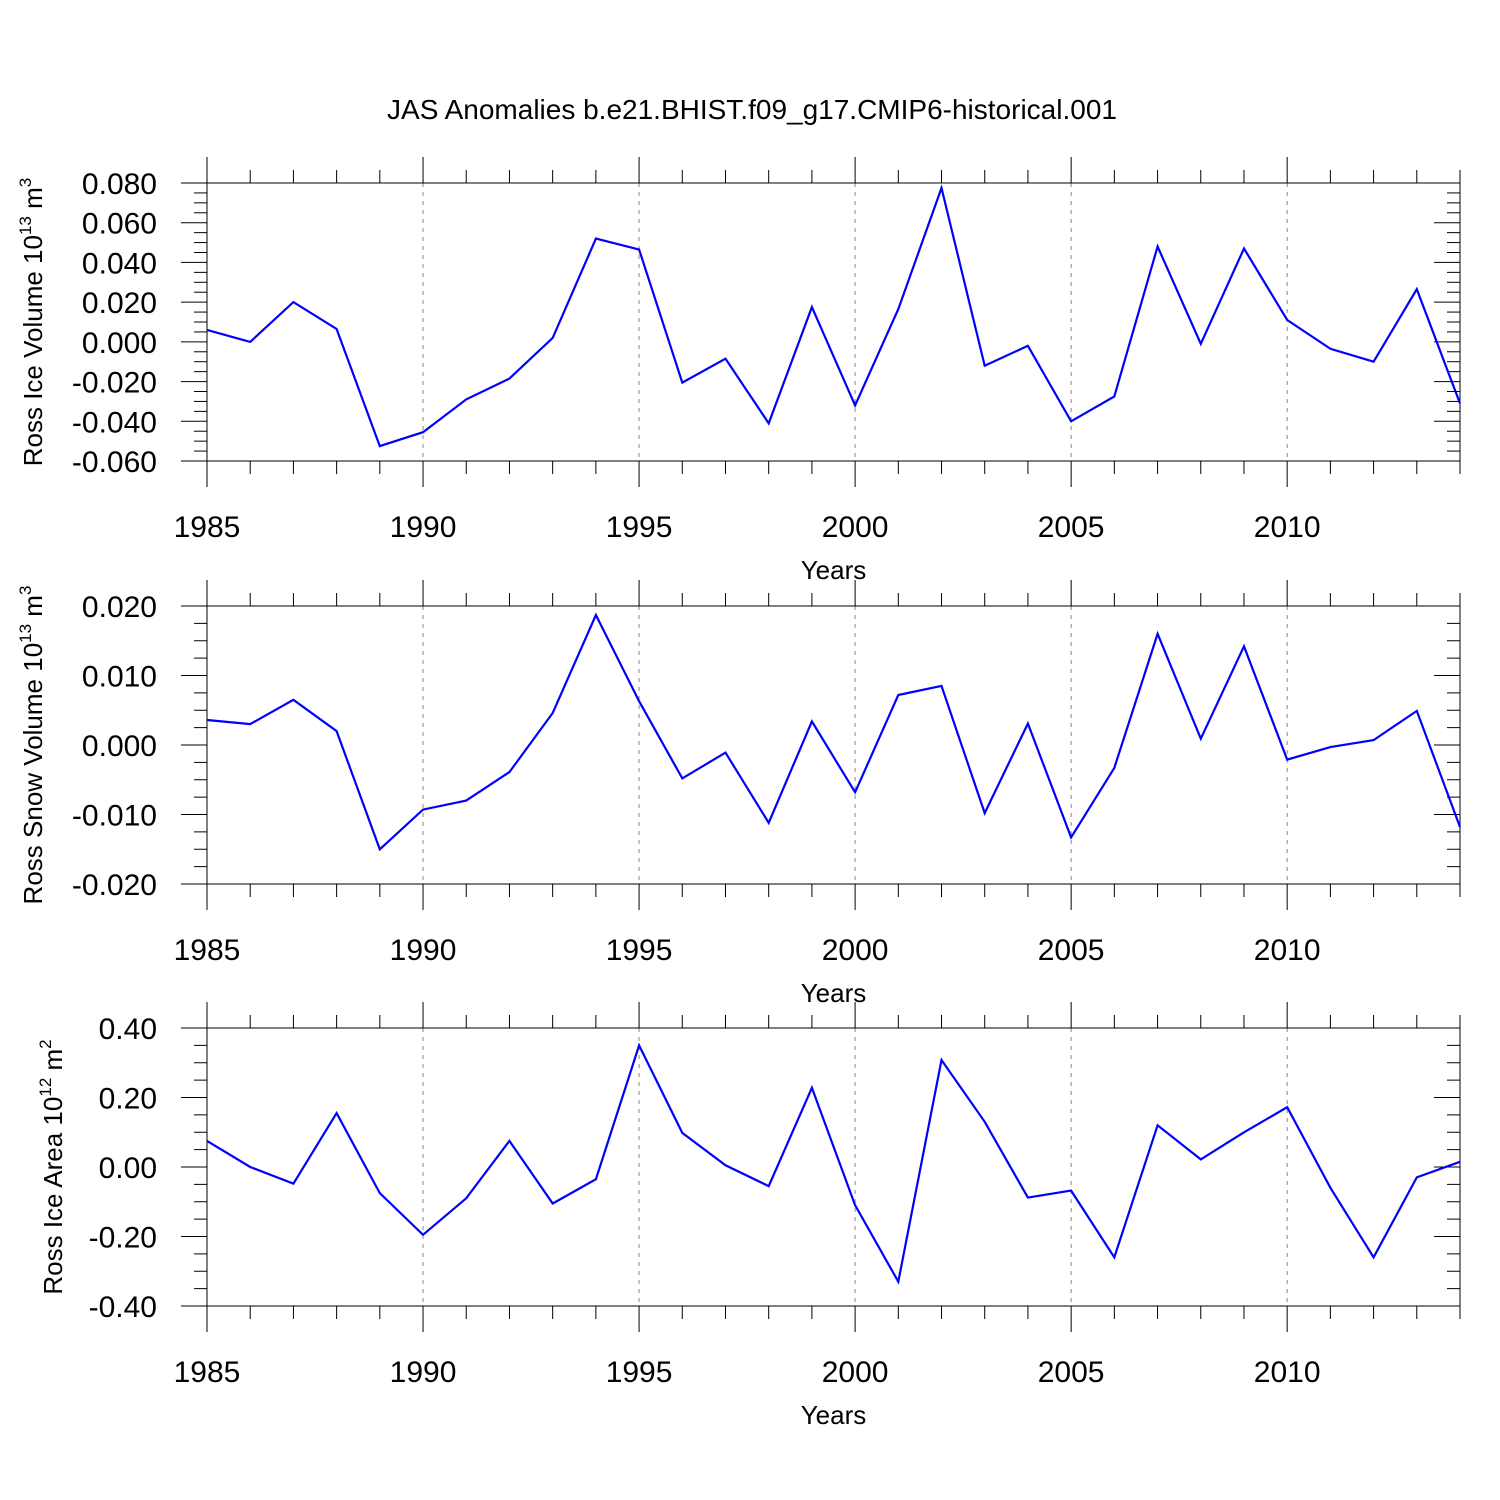  What do you see at coordinates (45, 1087) in the screenshot?
I see `y-axis-title-exponent: 12` at bounding box center [45, 1087].